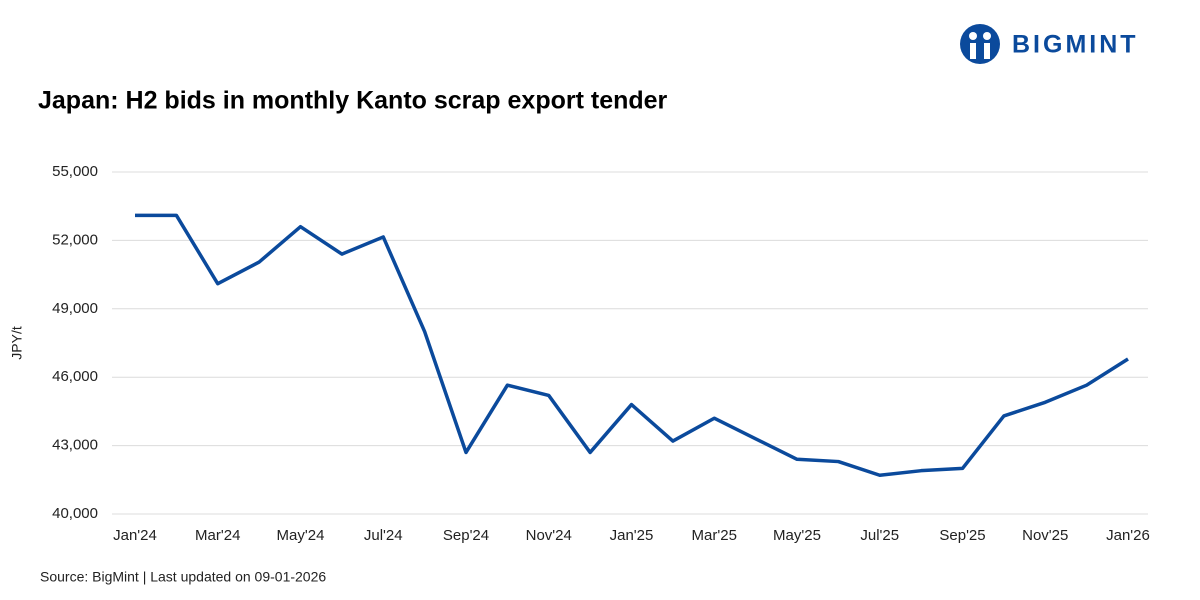 This screenshot has height=600, width=1200. What do you see at coordinates (301, 535) in the screenshot?
I see `x-tick-label: May'24` at bounding box center [301, 535].